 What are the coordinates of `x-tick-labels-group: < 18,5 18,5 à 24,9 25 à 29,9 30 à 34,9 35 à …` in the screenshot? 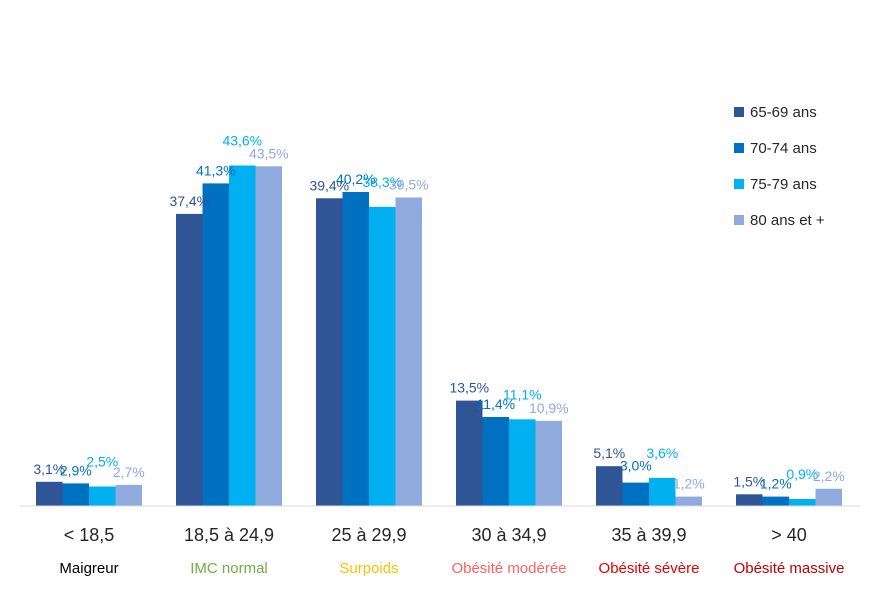 It's located at (435, 535).